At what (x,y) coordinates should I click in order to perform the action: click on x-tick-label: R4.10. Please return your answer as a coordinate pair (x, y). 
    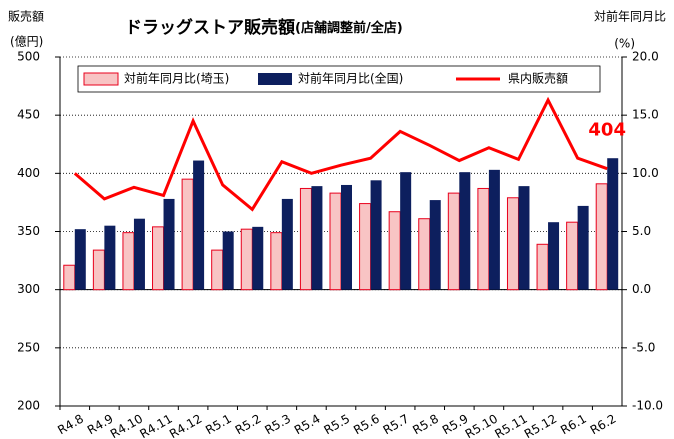
    Looking at the image, I should click on (126, 425).